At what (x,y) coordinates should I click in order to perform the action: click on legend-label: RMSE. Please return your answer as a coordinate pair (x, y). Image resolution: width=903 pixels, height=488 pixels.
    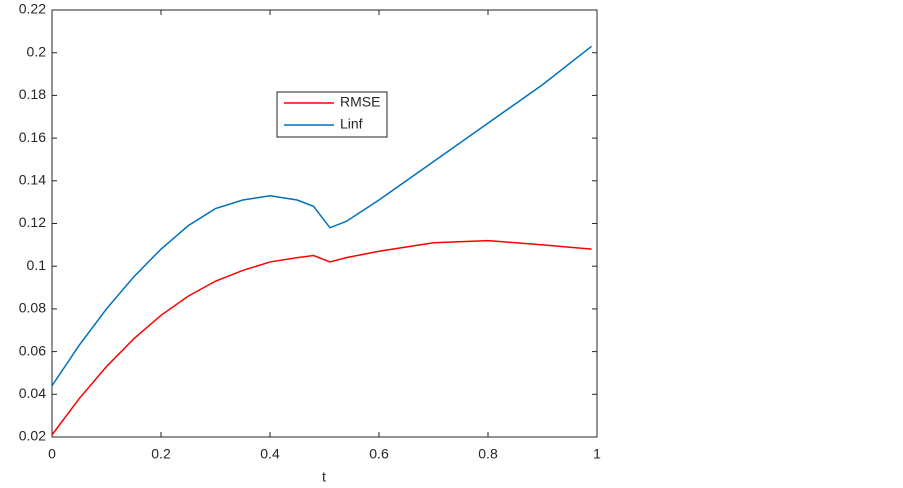
    Looking at the image, I should click on (360, 102).